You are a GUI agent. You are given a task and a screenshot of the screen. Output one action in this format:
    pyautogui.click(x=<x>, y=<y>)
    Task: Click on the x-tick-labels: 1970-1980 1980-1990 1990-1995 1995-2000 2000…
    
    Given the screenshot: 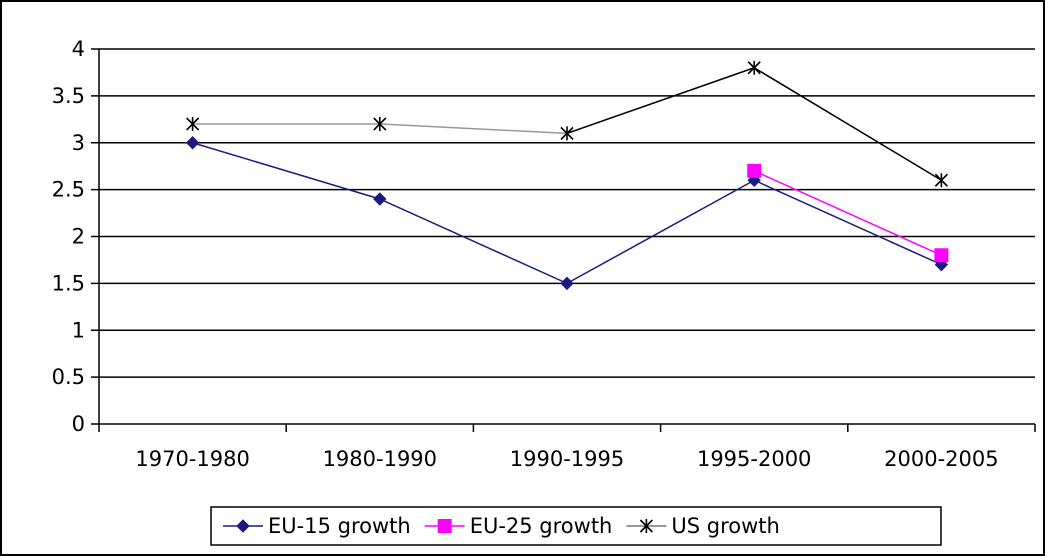 What is the action you would take?
    pyautogui.click(x=566, y=459)
    